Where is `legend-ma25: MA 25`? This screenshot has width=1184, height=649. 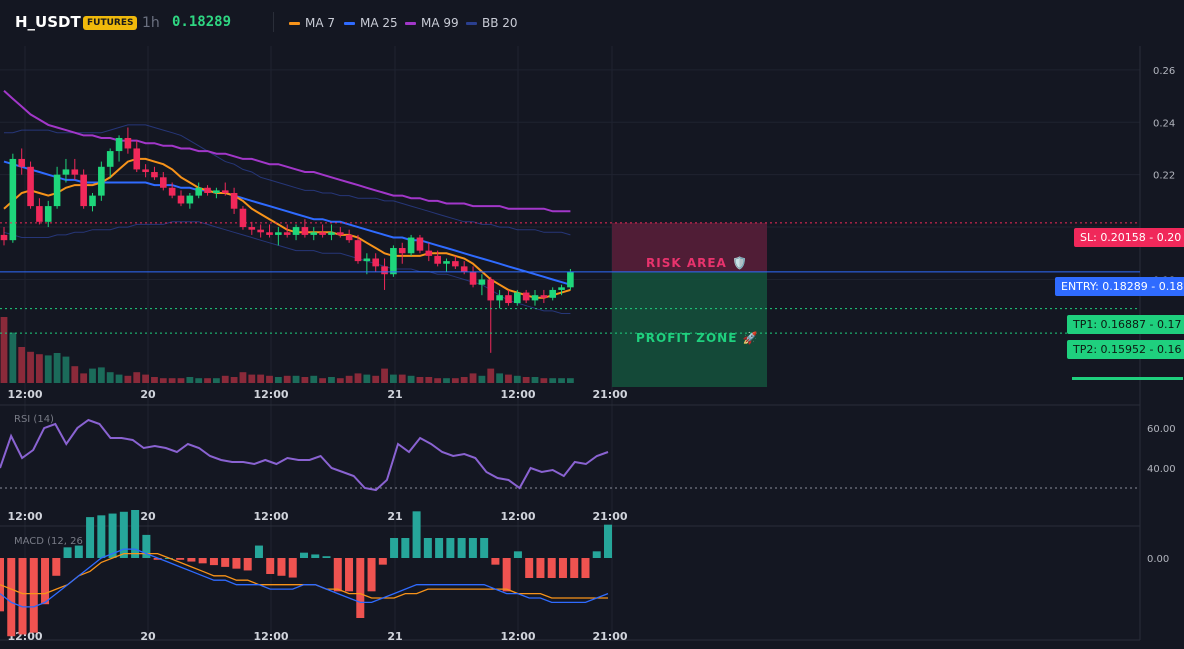
legend-ma25: MA 25 is located at coordinates (371, 23).